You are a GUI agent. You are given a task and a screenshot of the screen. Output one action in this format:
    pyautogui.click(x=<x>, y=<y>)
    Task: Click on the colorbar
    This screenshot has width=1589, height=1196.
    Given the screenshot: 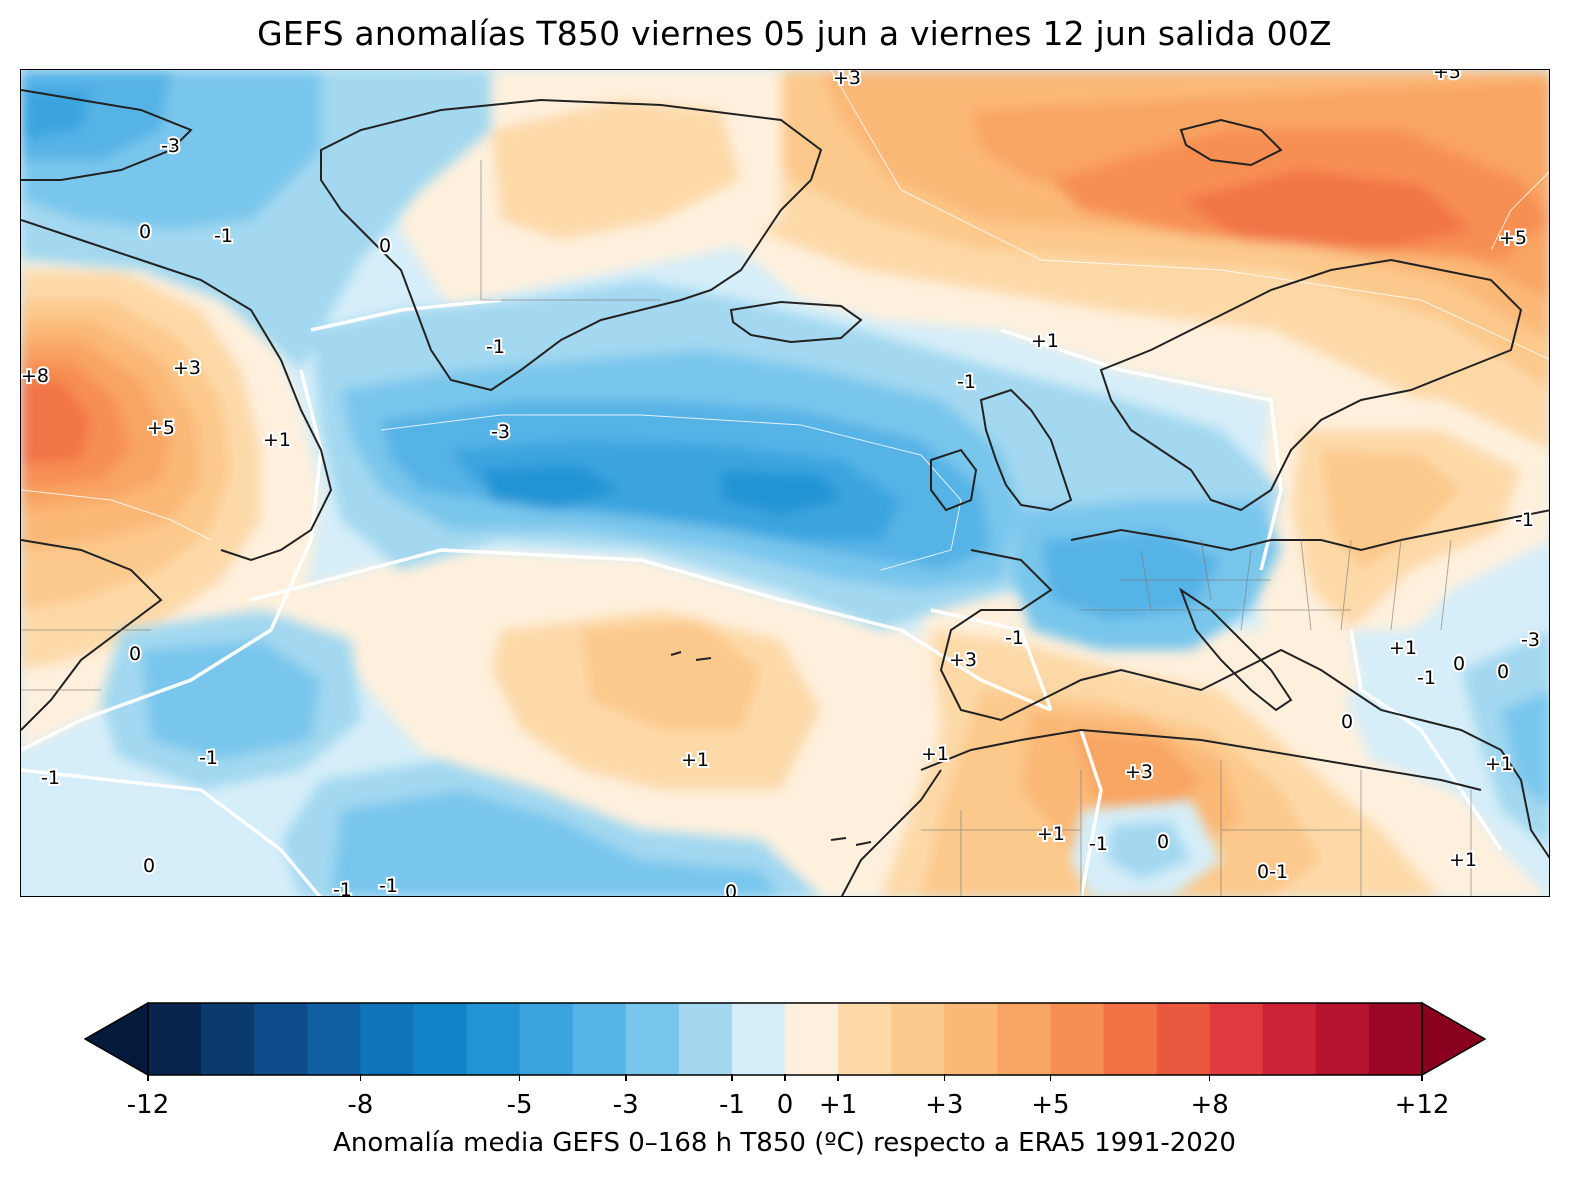 What is the action you would take?
    pyautogui.click(x=785, y=1039)
    